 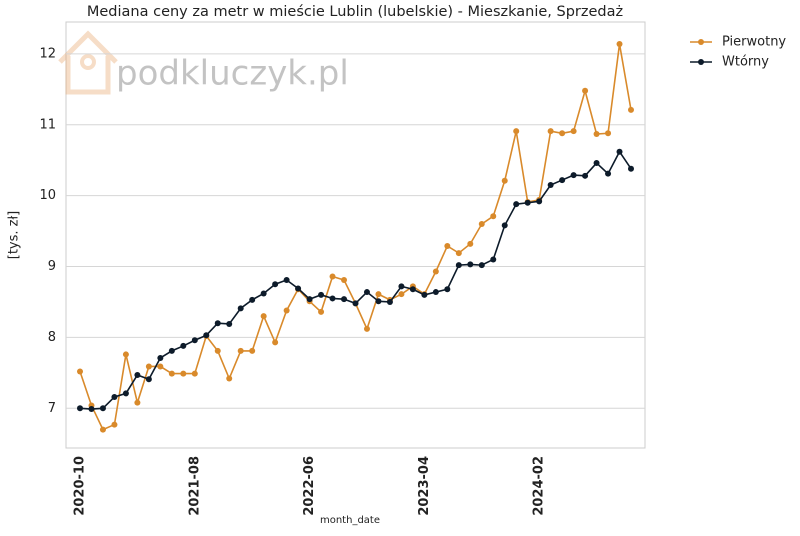 What do you see at coordinates (194, 486) in the screenshot?
I see `x-tick-label: 2021-08` at bounding box center [194, 486].